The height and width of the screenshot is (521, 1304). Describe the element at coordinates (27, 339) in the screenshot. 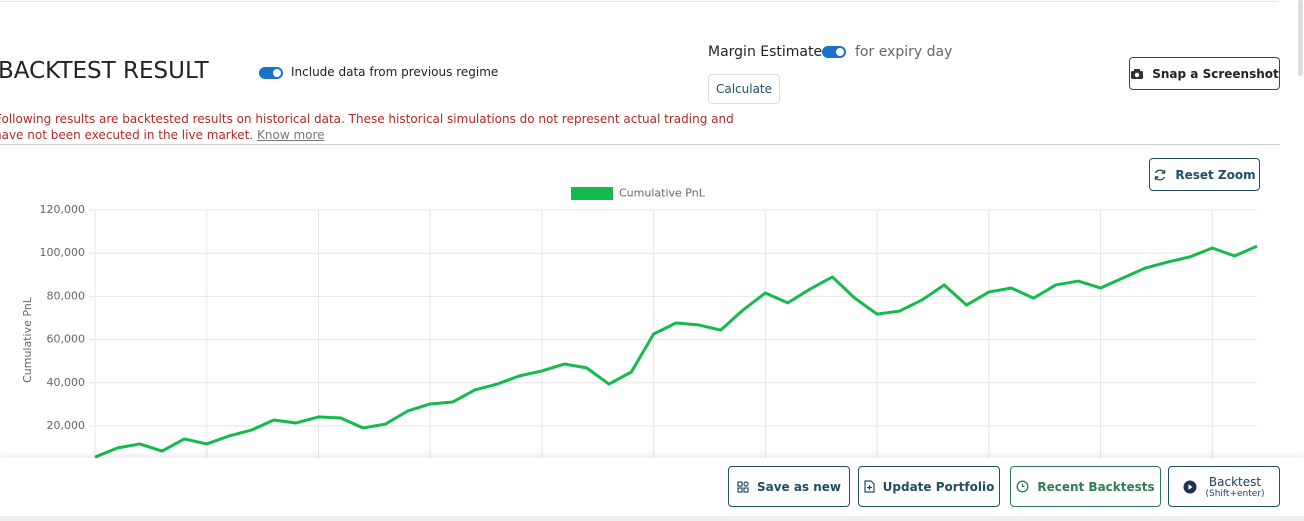

I see `y-axis-label: Cumulative PnL` at that location.